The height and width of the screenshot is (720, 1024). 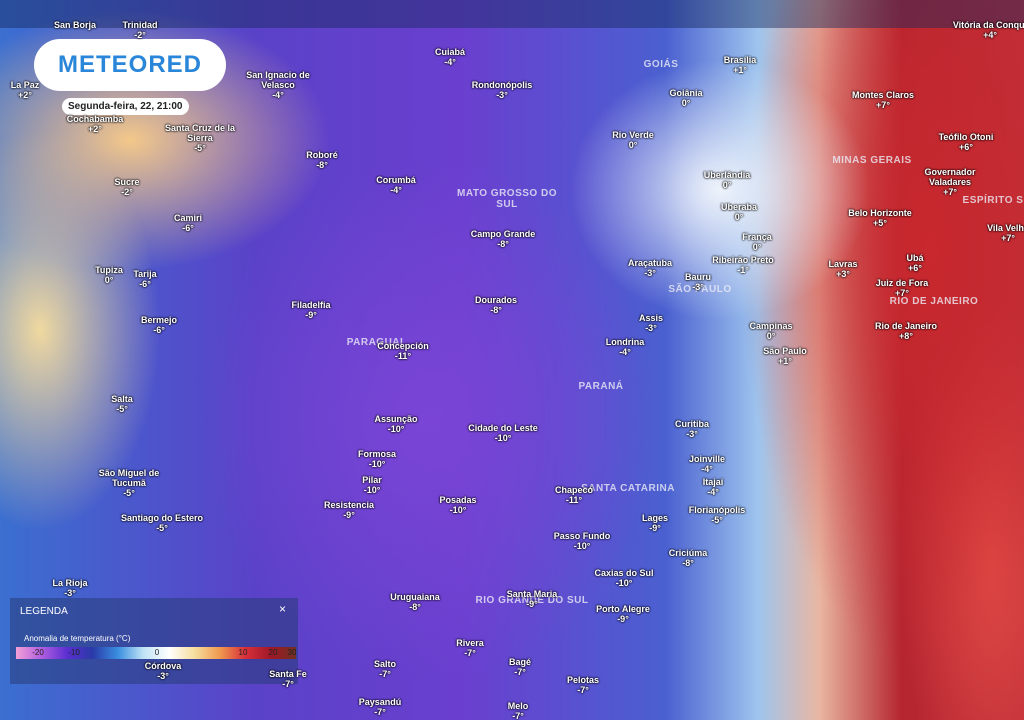 I want to click on city-label: Lavras +3°, so click(x=842, y=269).